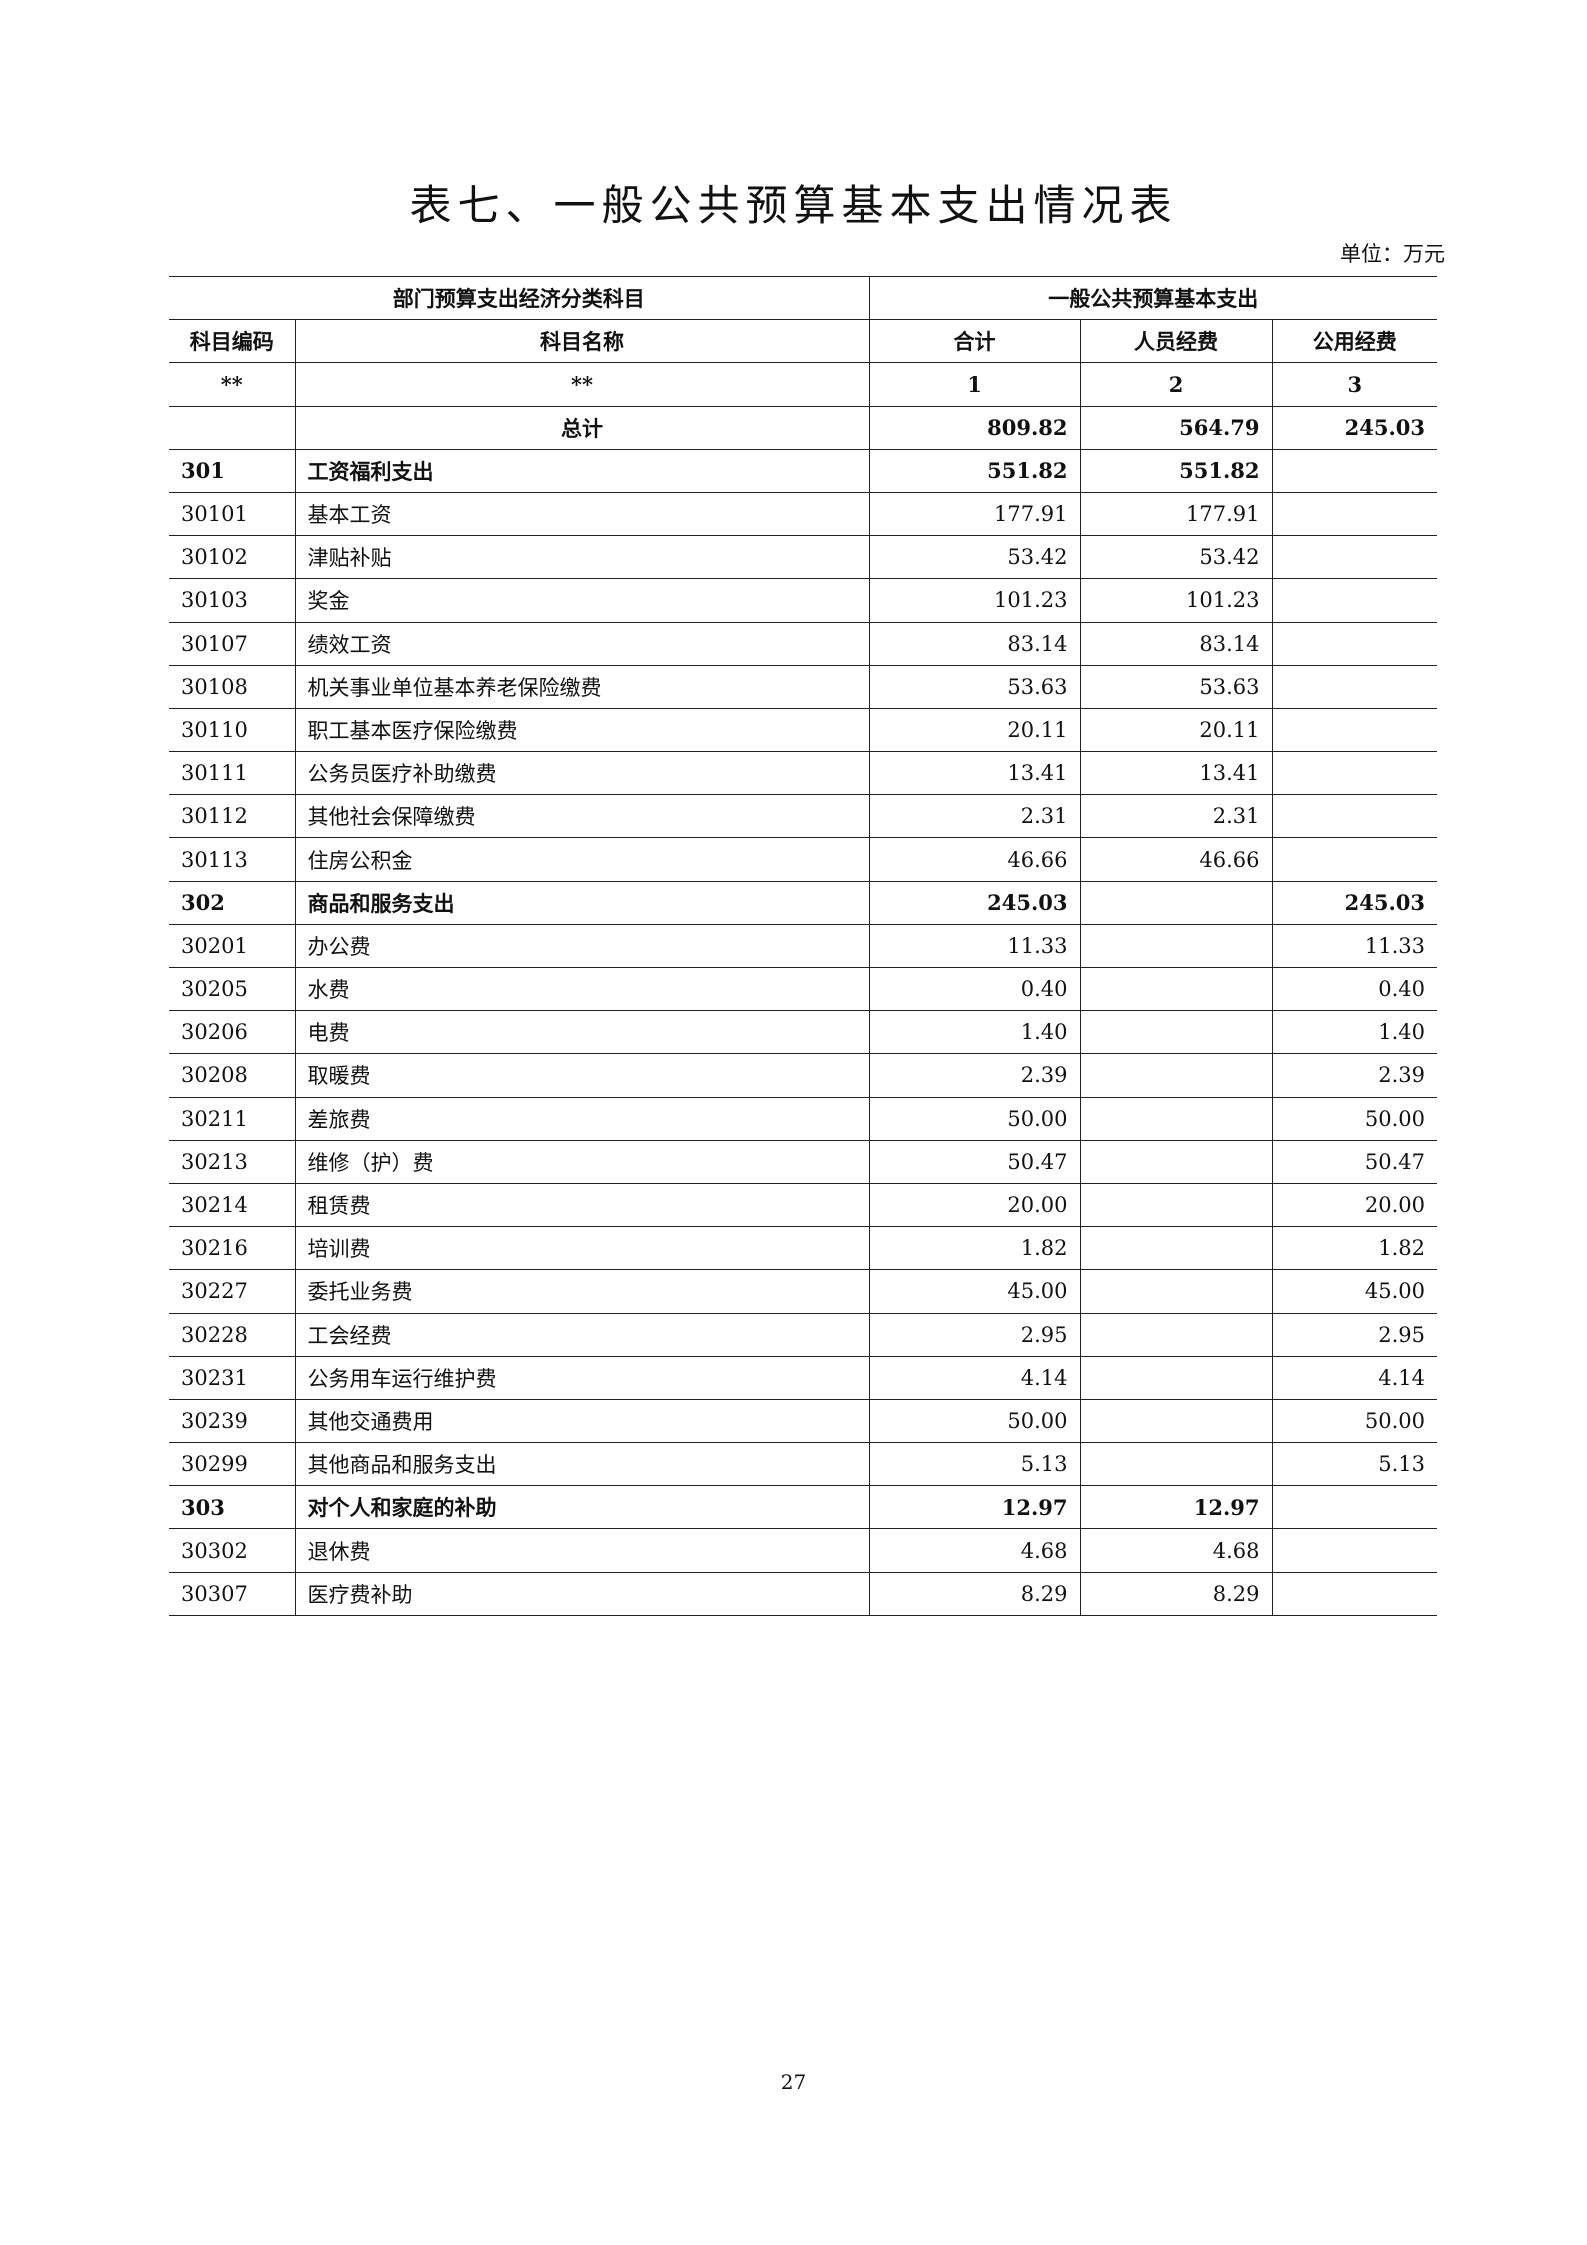  What do you see at coordinates (232, 1205) in the screenshot?
I see `cell-code: 30214` at bounding box center [232, 1205].